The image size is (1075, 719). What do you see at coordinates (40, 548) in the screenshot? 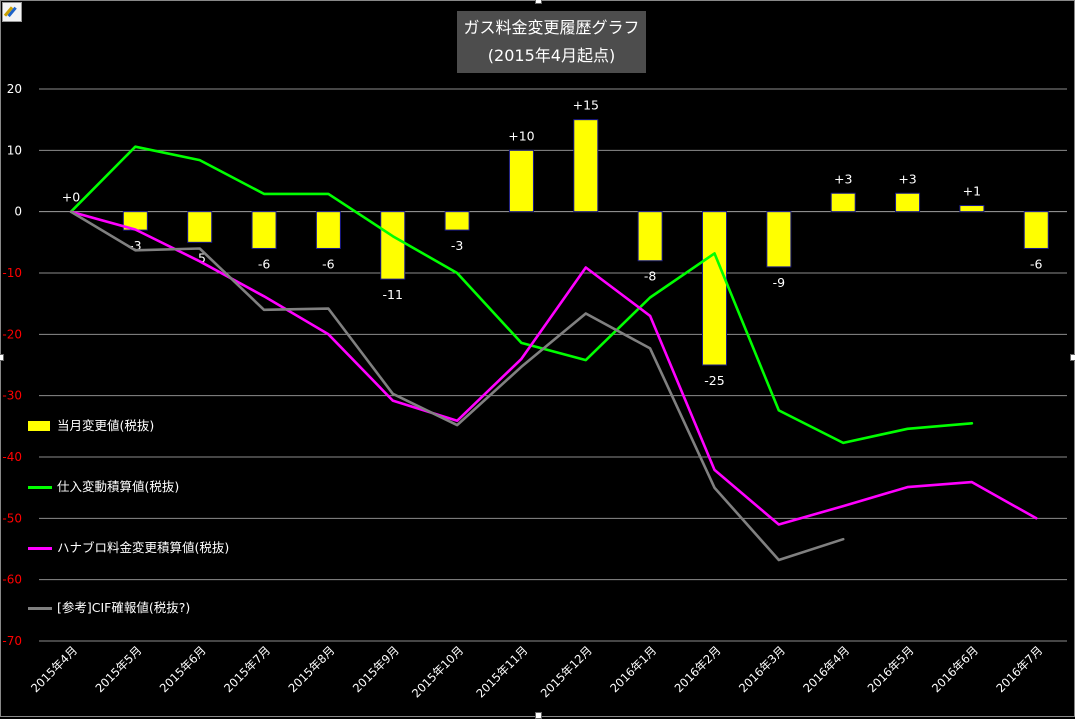
I see `legend-swatch-magenta` at bounding box center [40, 548].